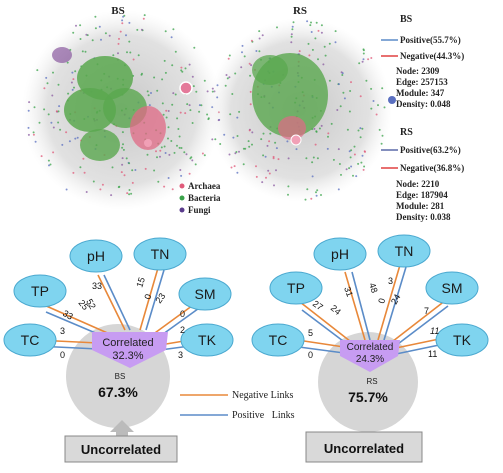 The height and width of the screenshot is (473, 503). What do you see at coordinates (100, 145) in the screenshot?
I see `bacteria-cluster` at bounding box center [100, 145].